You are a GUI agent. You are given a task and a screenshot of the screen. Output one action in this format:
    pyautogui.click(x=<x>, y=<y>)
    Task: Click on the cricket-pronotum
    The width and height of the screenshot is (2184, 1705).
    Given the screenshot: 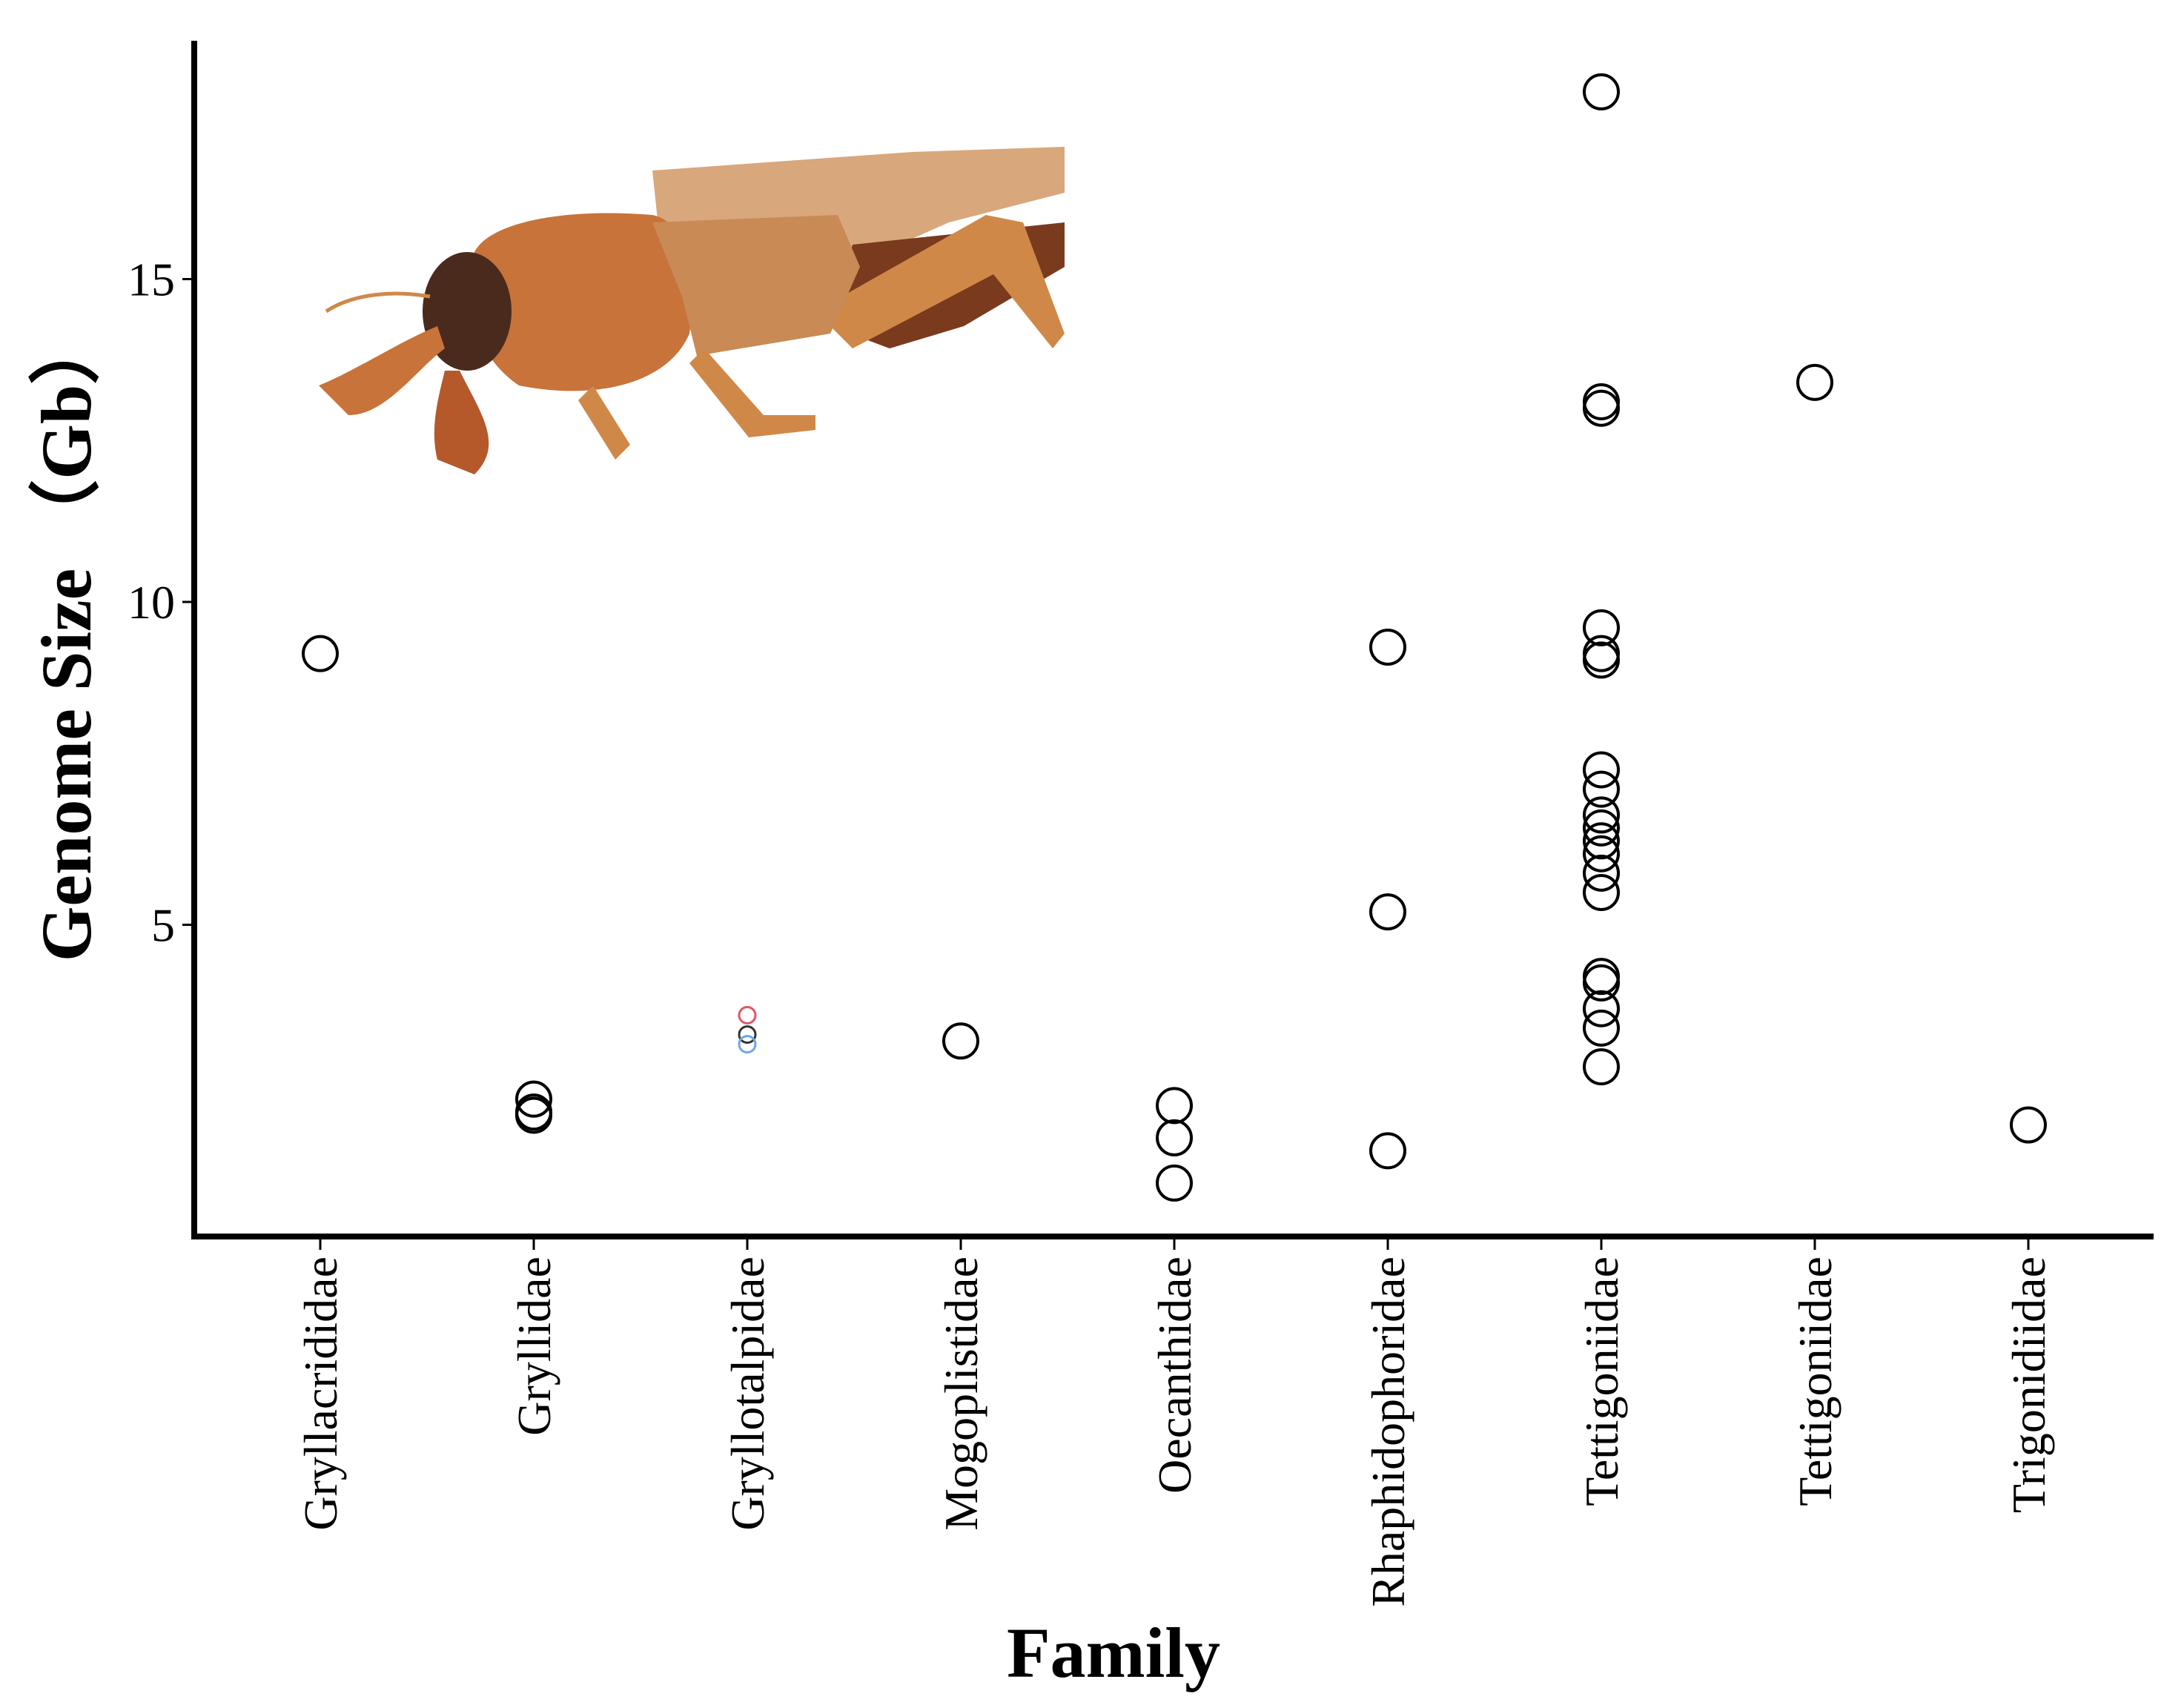 What is the action you would take?
    pyautogui.click(x=580, y=302)
    